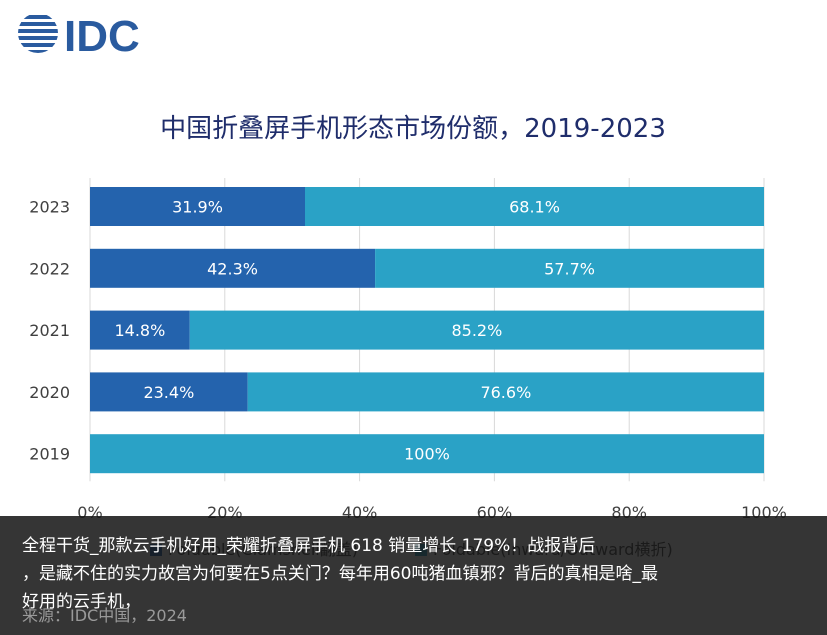 The height and width of the screenshot is (635, 827). I want to click on data-label: 31.9%, so click(197, 207).